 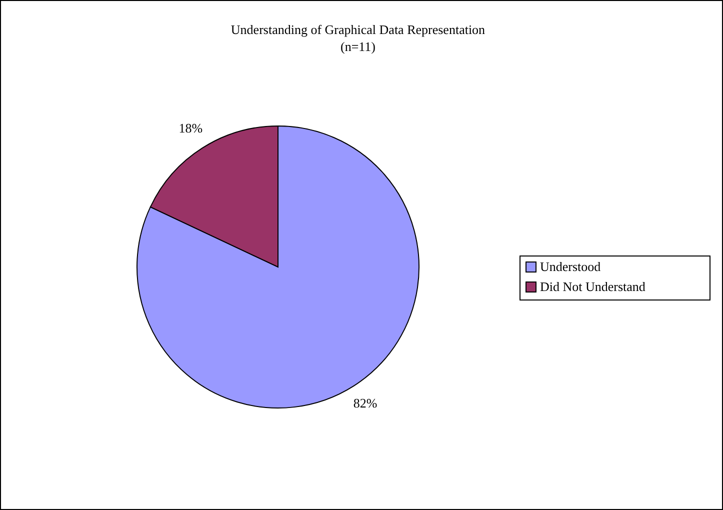 What do you see at coordinates (593, 286) in the screenshot?
I see `legend-label: Did Not Understand` at bounding box center [593, 286].